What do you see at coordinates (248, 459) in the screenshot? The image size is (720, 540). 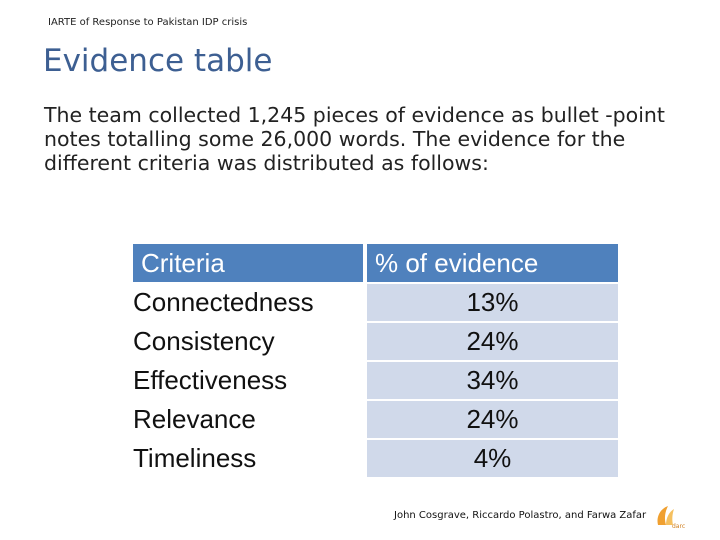 I see `criteria-cell: Timeliness` at bounding box center [248, 459].